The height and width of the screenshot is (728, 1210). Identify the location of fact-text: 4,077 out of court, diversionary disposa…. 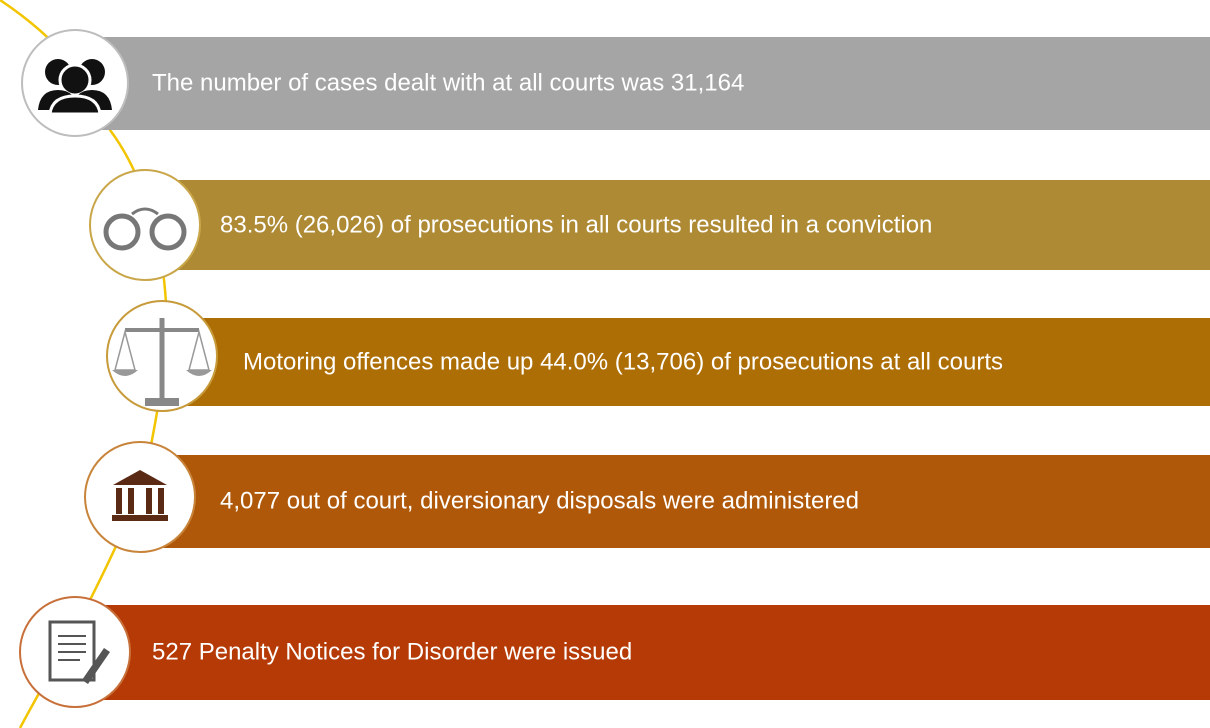
(539, 500).